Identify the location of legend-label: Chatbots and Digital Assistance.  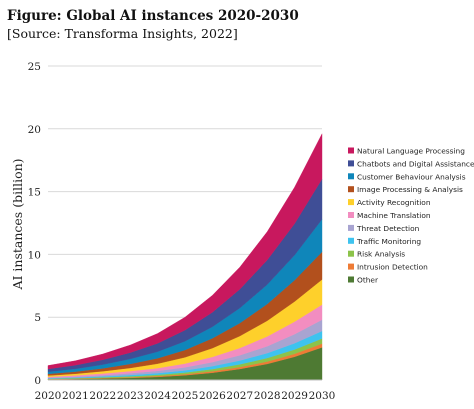
(415, 163).